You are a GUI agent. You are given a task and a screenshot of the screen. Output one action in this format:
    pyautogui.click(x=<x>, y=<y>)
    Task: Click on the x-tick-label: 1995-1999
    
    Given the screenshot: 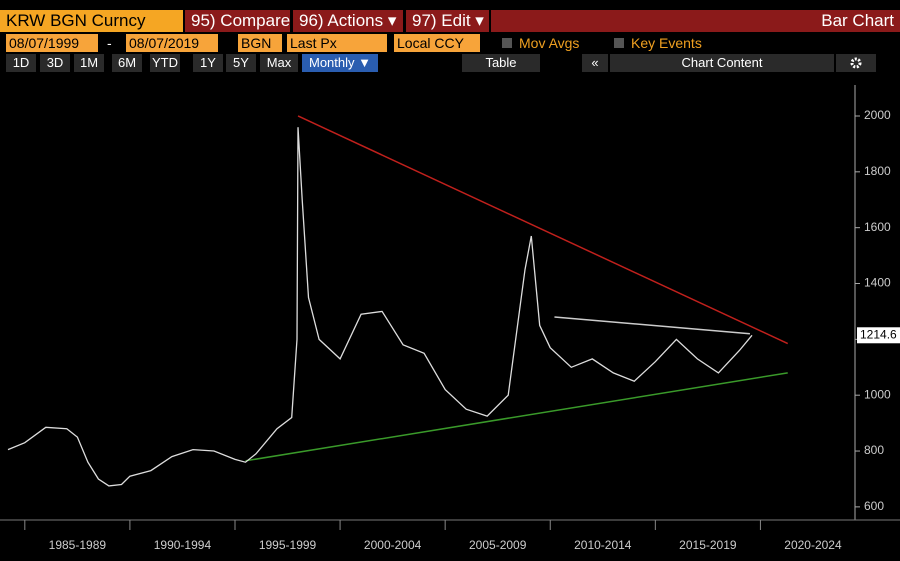 What is the action you would take?
    pyautogui.click(x=288, y=545)
    